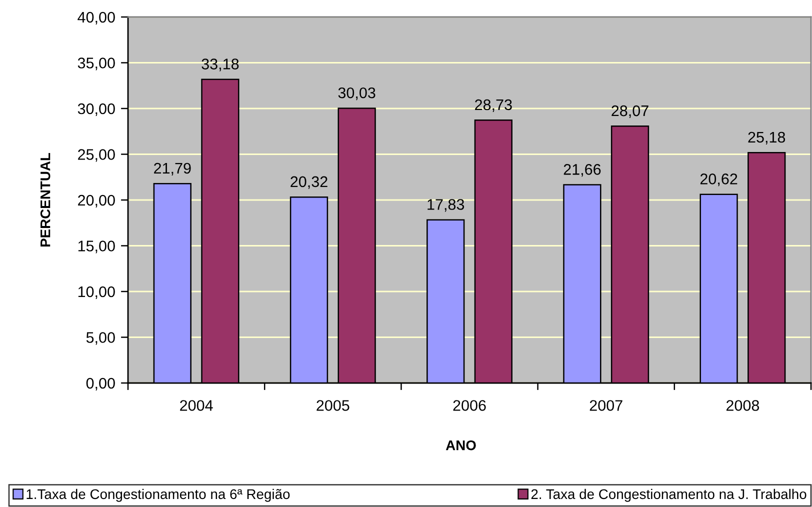 This screenshot has height=507, width=812. Describe the element at coordinates (668, 495) in the screenshot. I see `legend-label: 2. Taxa de Congestionamento na J. Trabalho` at that location.